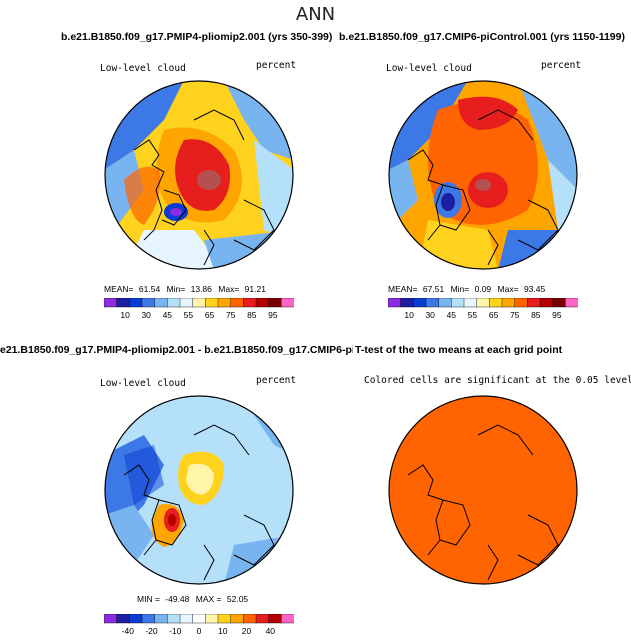 This screenshot has width=631, height=642. I want to click on stat-max: 91.21, so click(255, 289).